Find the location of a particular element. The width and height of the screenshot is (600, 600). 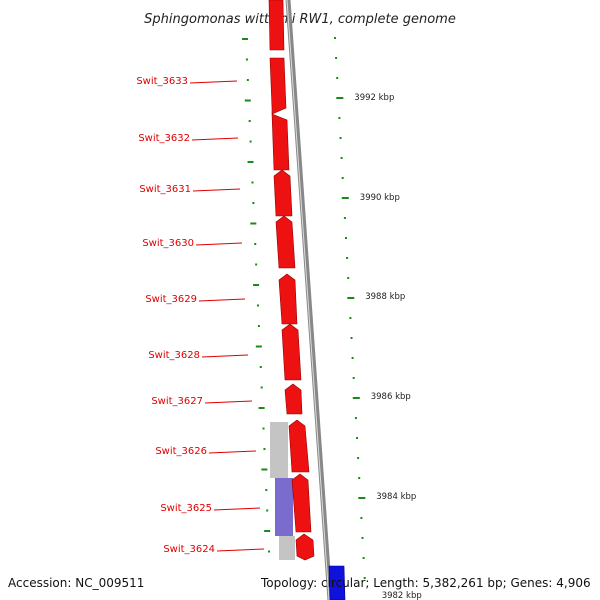

gene-track is located at coordinates (307, 300).